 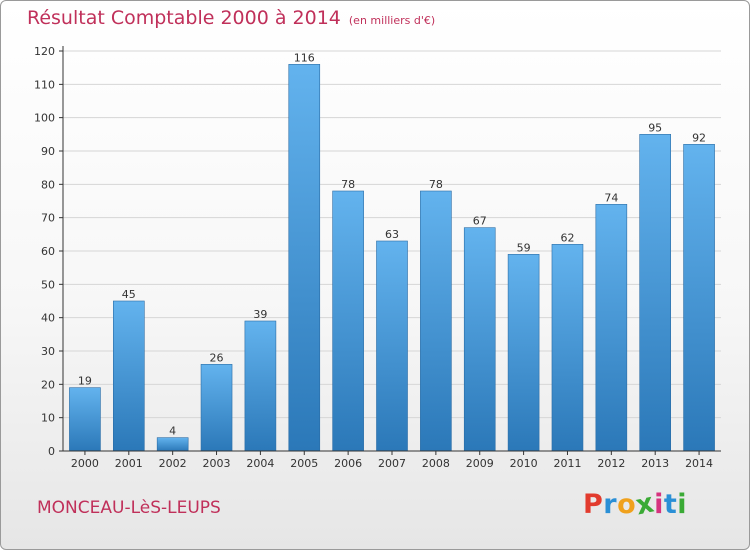 What do you see at coordinates (217, 463) in the screenshot?
I see `x-tick-label: 2003` at bounding box center [217, 463].